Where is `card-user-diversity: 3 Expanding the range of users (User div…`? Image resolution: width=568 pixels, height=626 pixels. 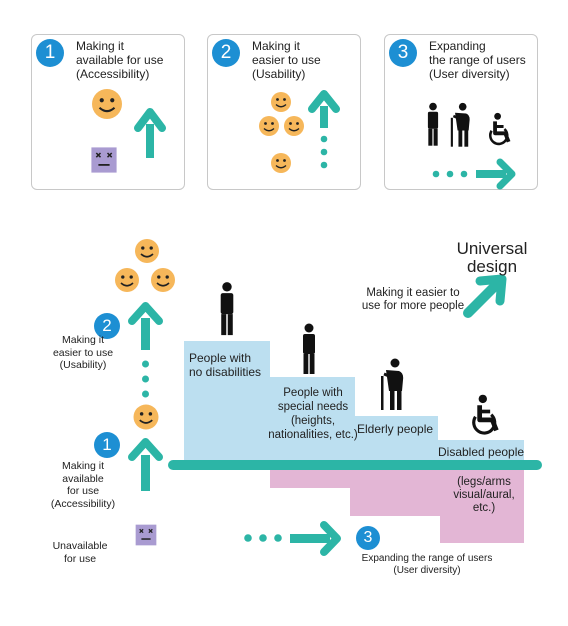
card-user-diversity: 3 Expanding the range of users (User div… is located at coordinates (461, 112).